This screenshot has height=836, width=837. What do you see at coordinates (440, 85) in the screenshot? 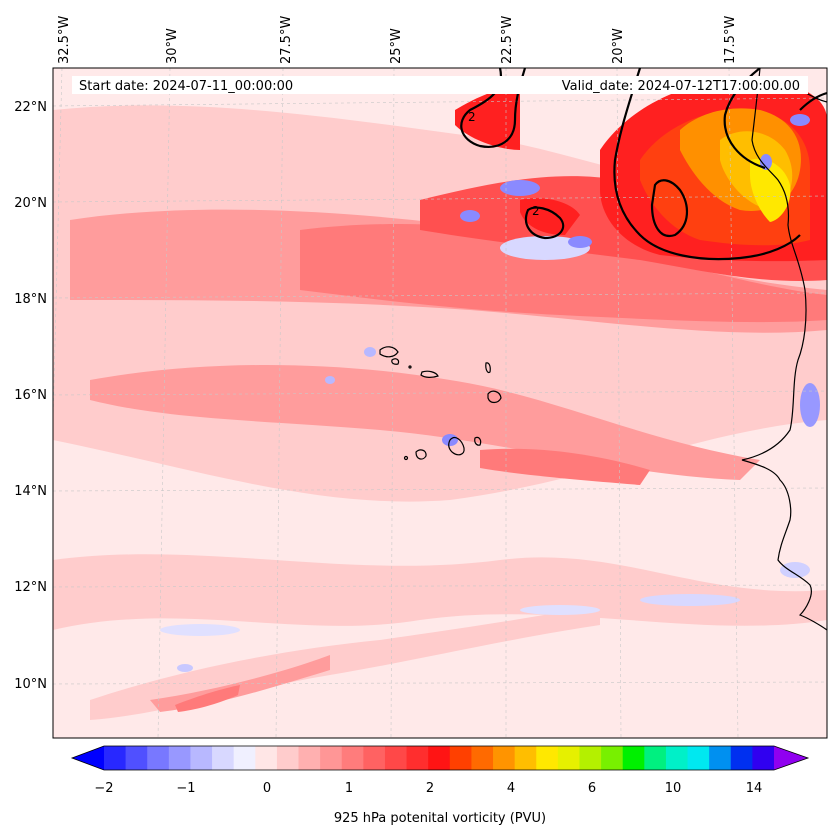
I see `date-header-box` at bounding box center [440, 85].